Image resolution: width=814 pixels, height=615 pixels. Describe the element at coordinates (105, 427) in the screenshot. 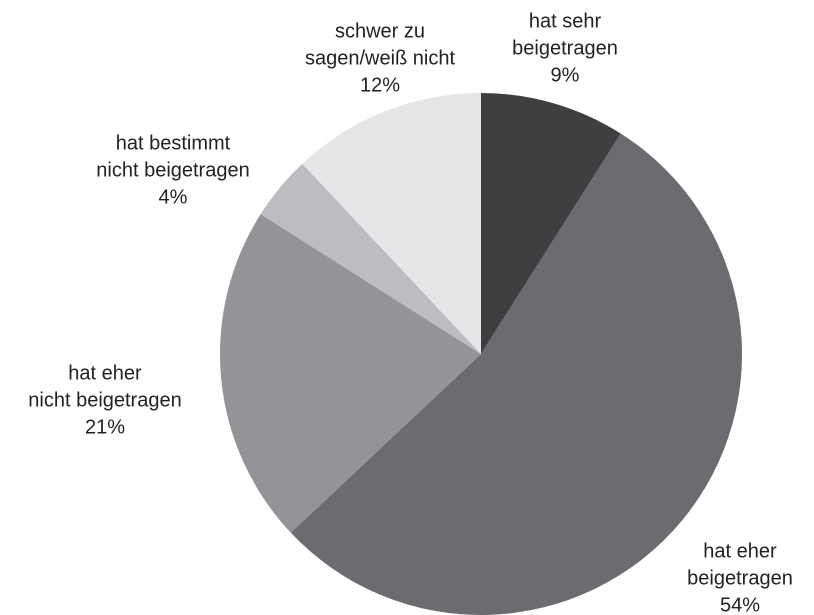

I see `slice-value-label: 21%` at that location.